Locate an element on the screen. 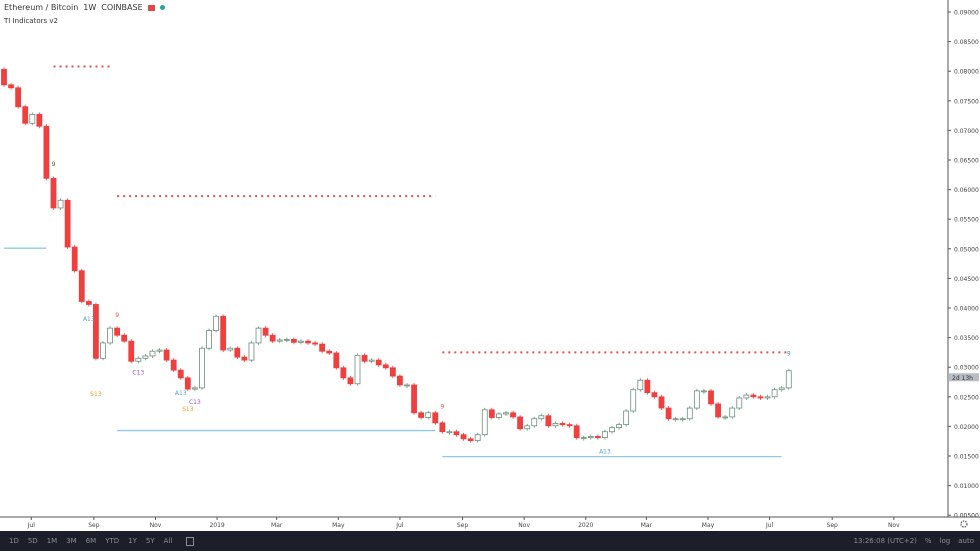 The image size is (980, 551). signal-label: C13 is located at coordinates (195, 402).